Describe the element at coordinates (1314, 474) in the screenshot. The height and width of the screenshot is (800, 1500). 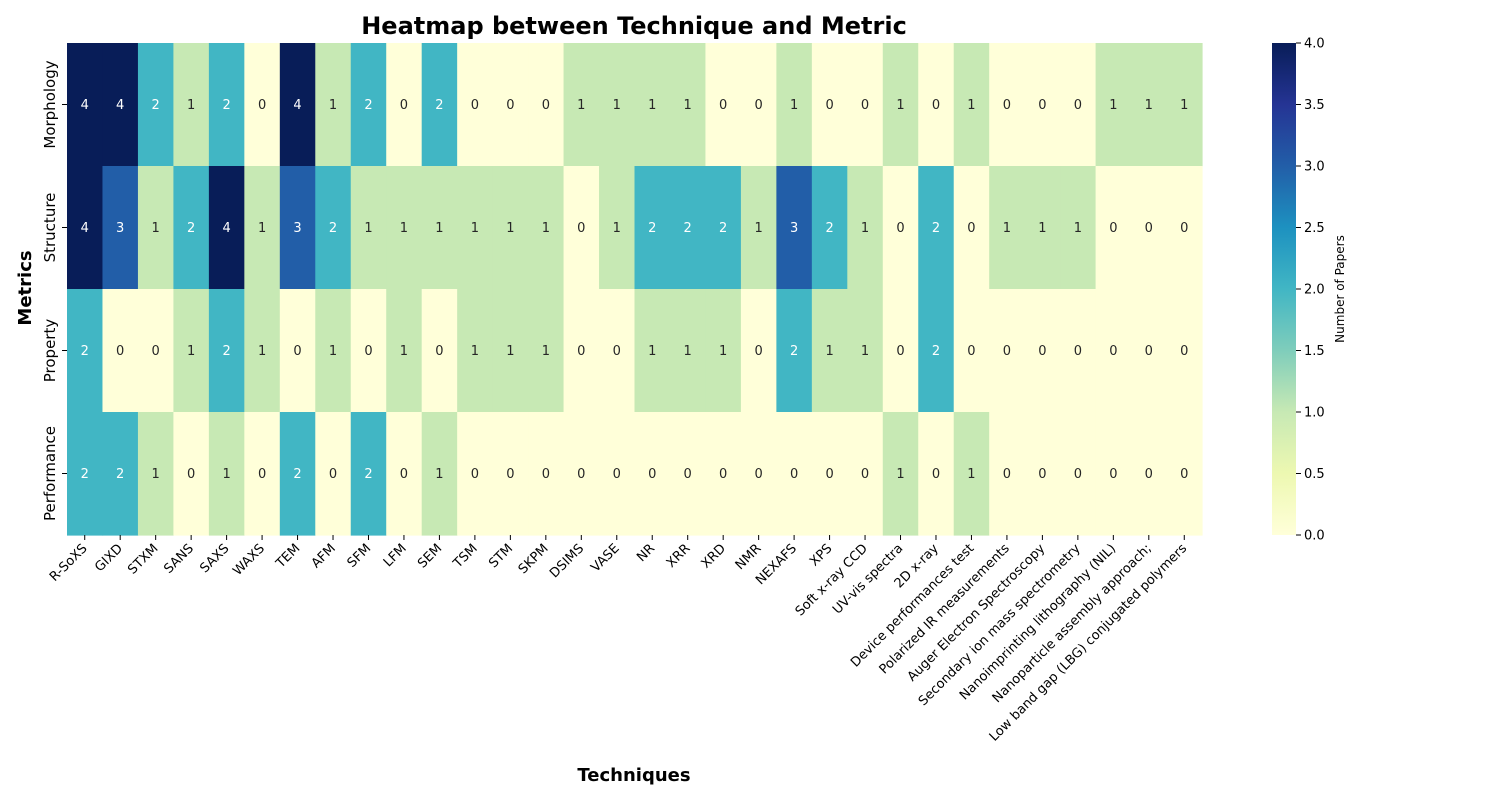
I see `colorbar-tick-label: 0.5` at that location.